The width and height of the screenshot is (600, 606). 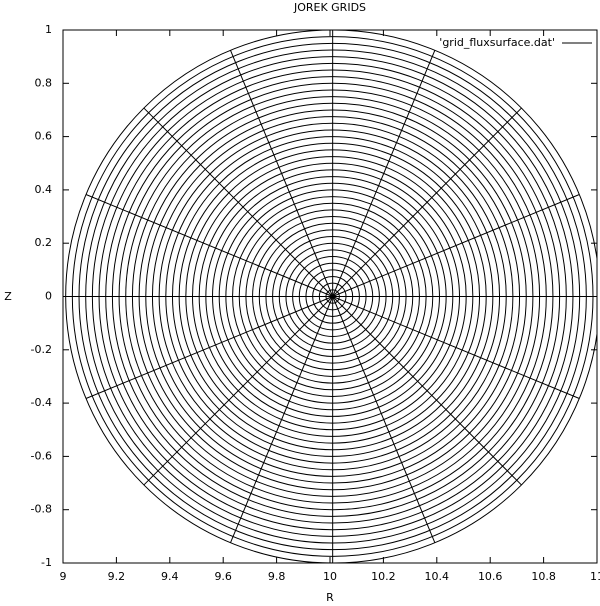 What do you see at coordinates (44, 242) in the screenshot?
I see `y-tick-label: 0.2` at bounding box center [44, 242].